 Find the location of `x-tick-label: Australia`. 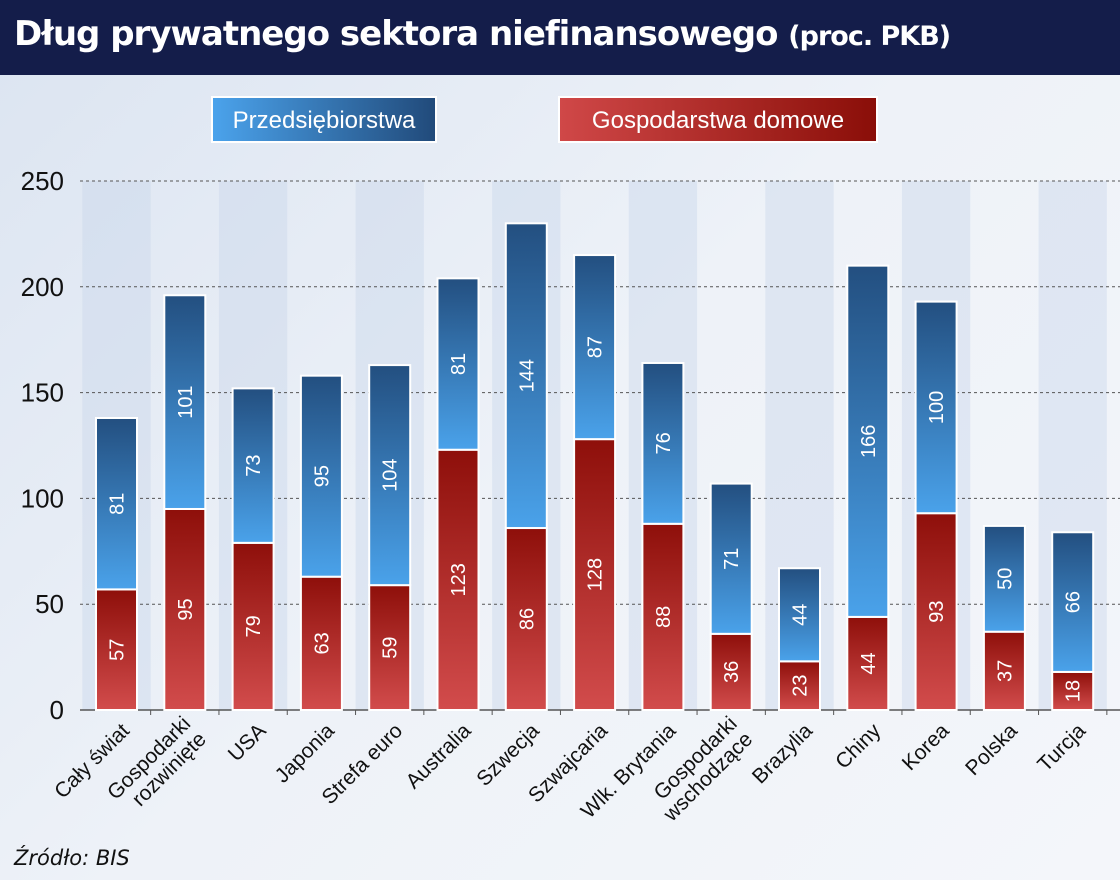

x-tick-label: Australia is located at coordinates (438, 756).